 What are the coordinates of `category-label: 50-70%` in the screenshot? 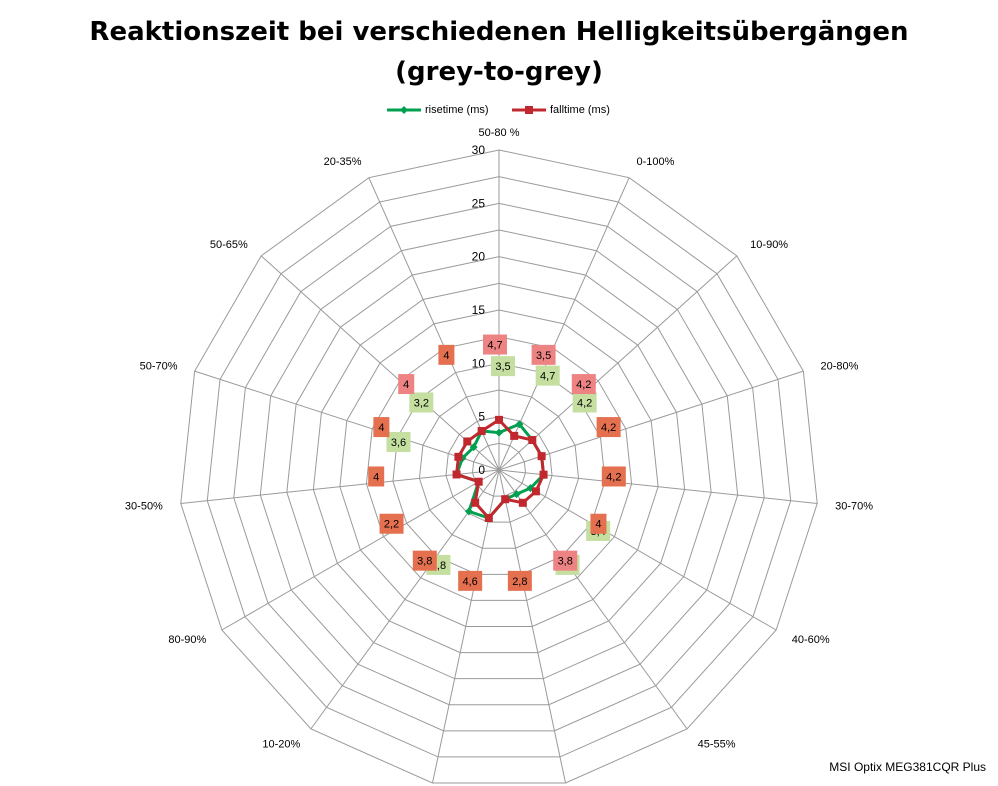 It's located at (159, 367).